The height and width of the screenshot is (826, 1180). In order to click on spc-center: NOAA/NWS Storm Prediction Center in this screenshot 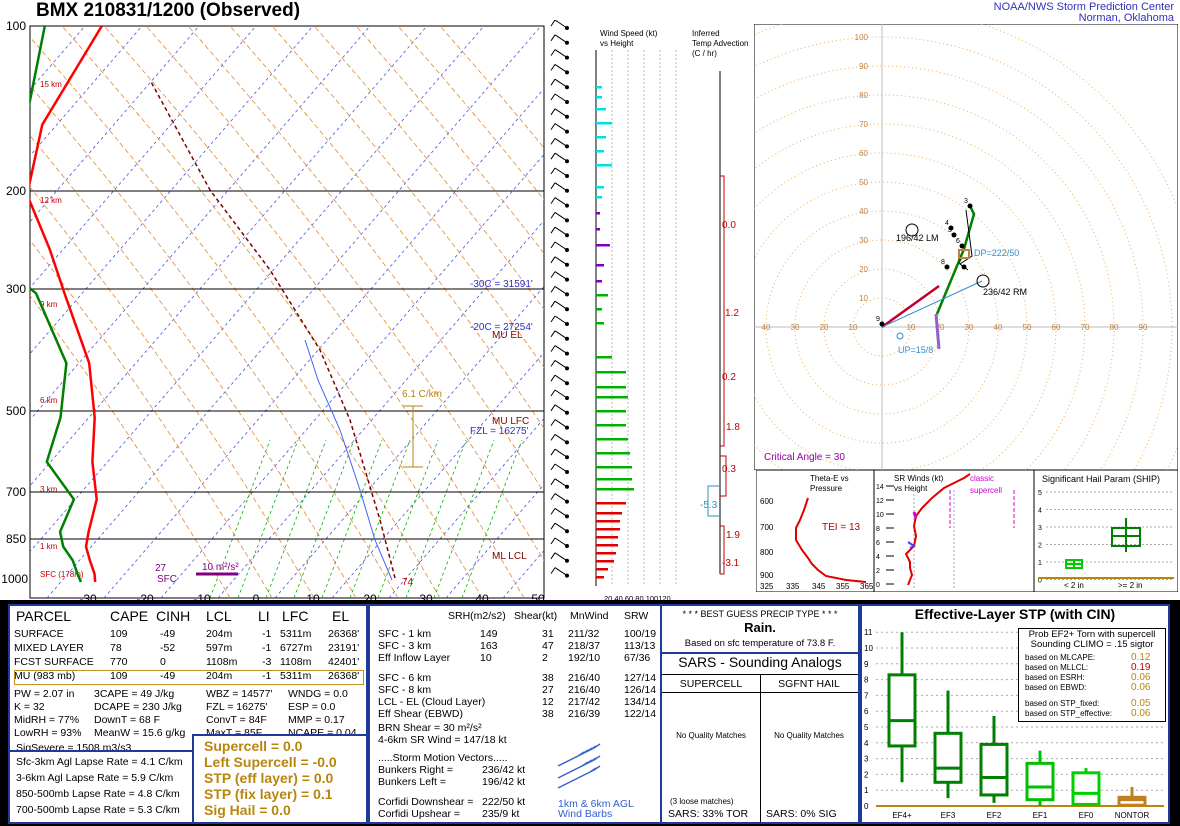, I will do `click(1083, 7)`.